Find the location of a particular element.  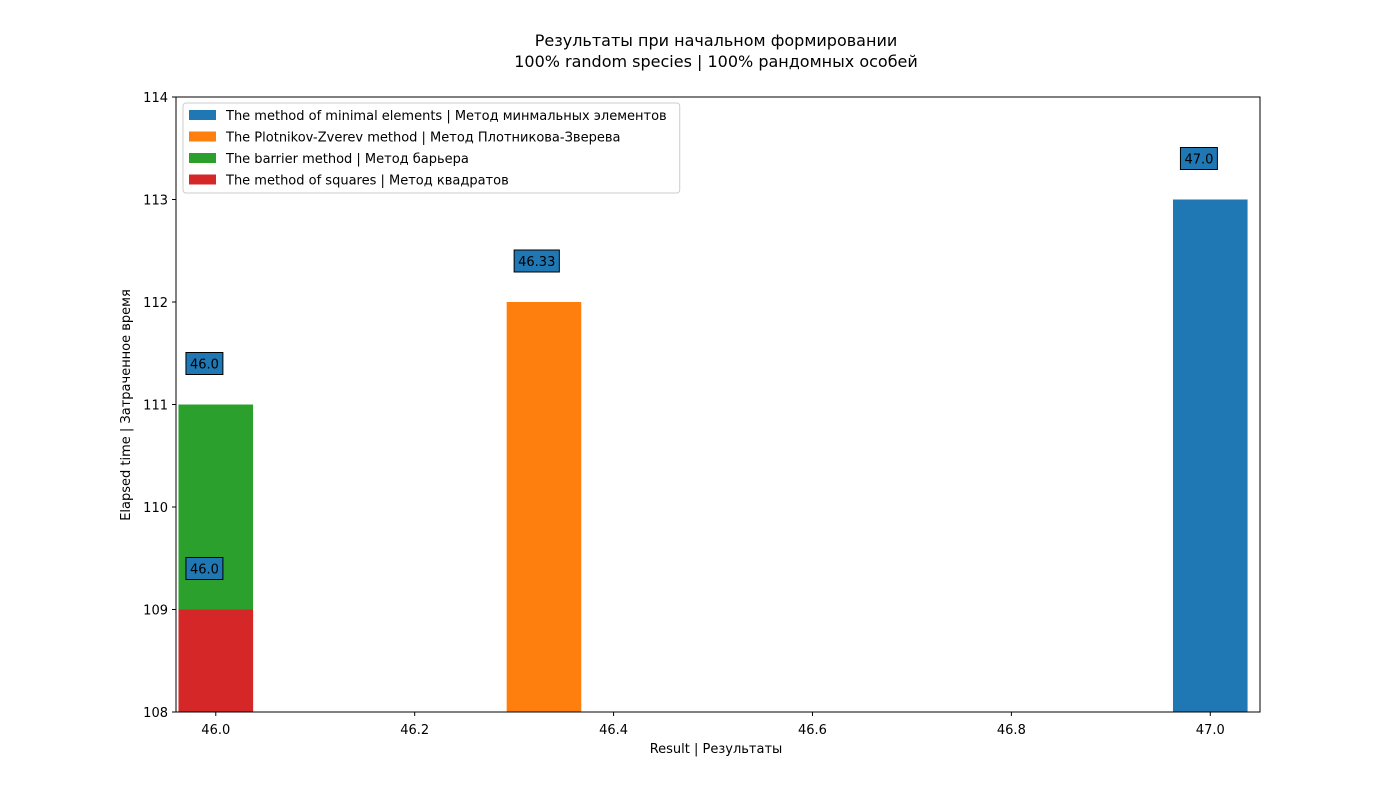

y-tick-label: 114 is located at coordinates (155, 98).